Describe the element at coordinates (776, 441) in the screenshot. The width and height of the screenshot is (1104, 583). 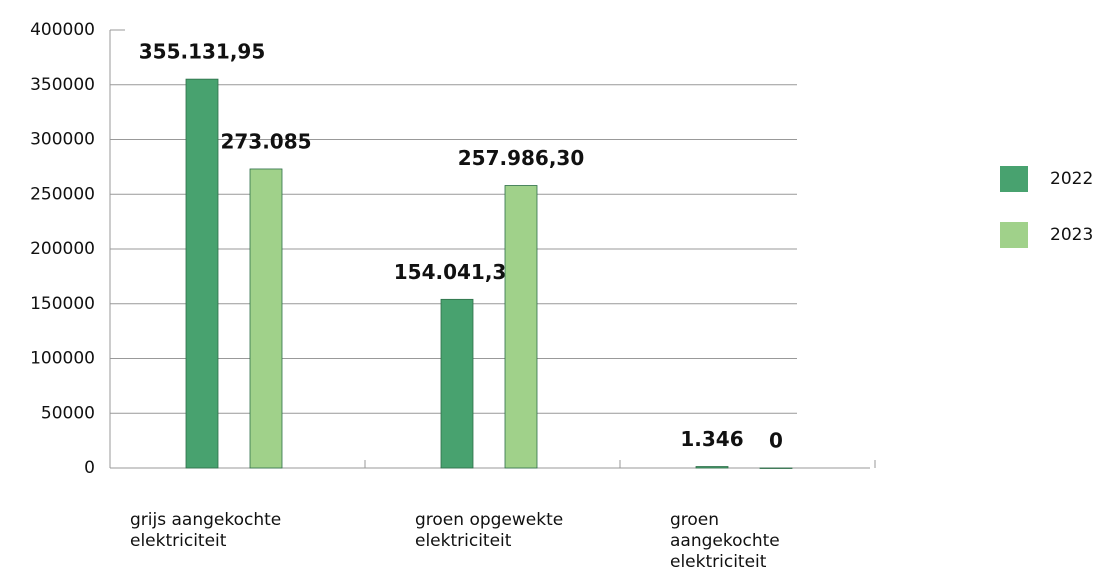
I see `value-label: 0` at that location.